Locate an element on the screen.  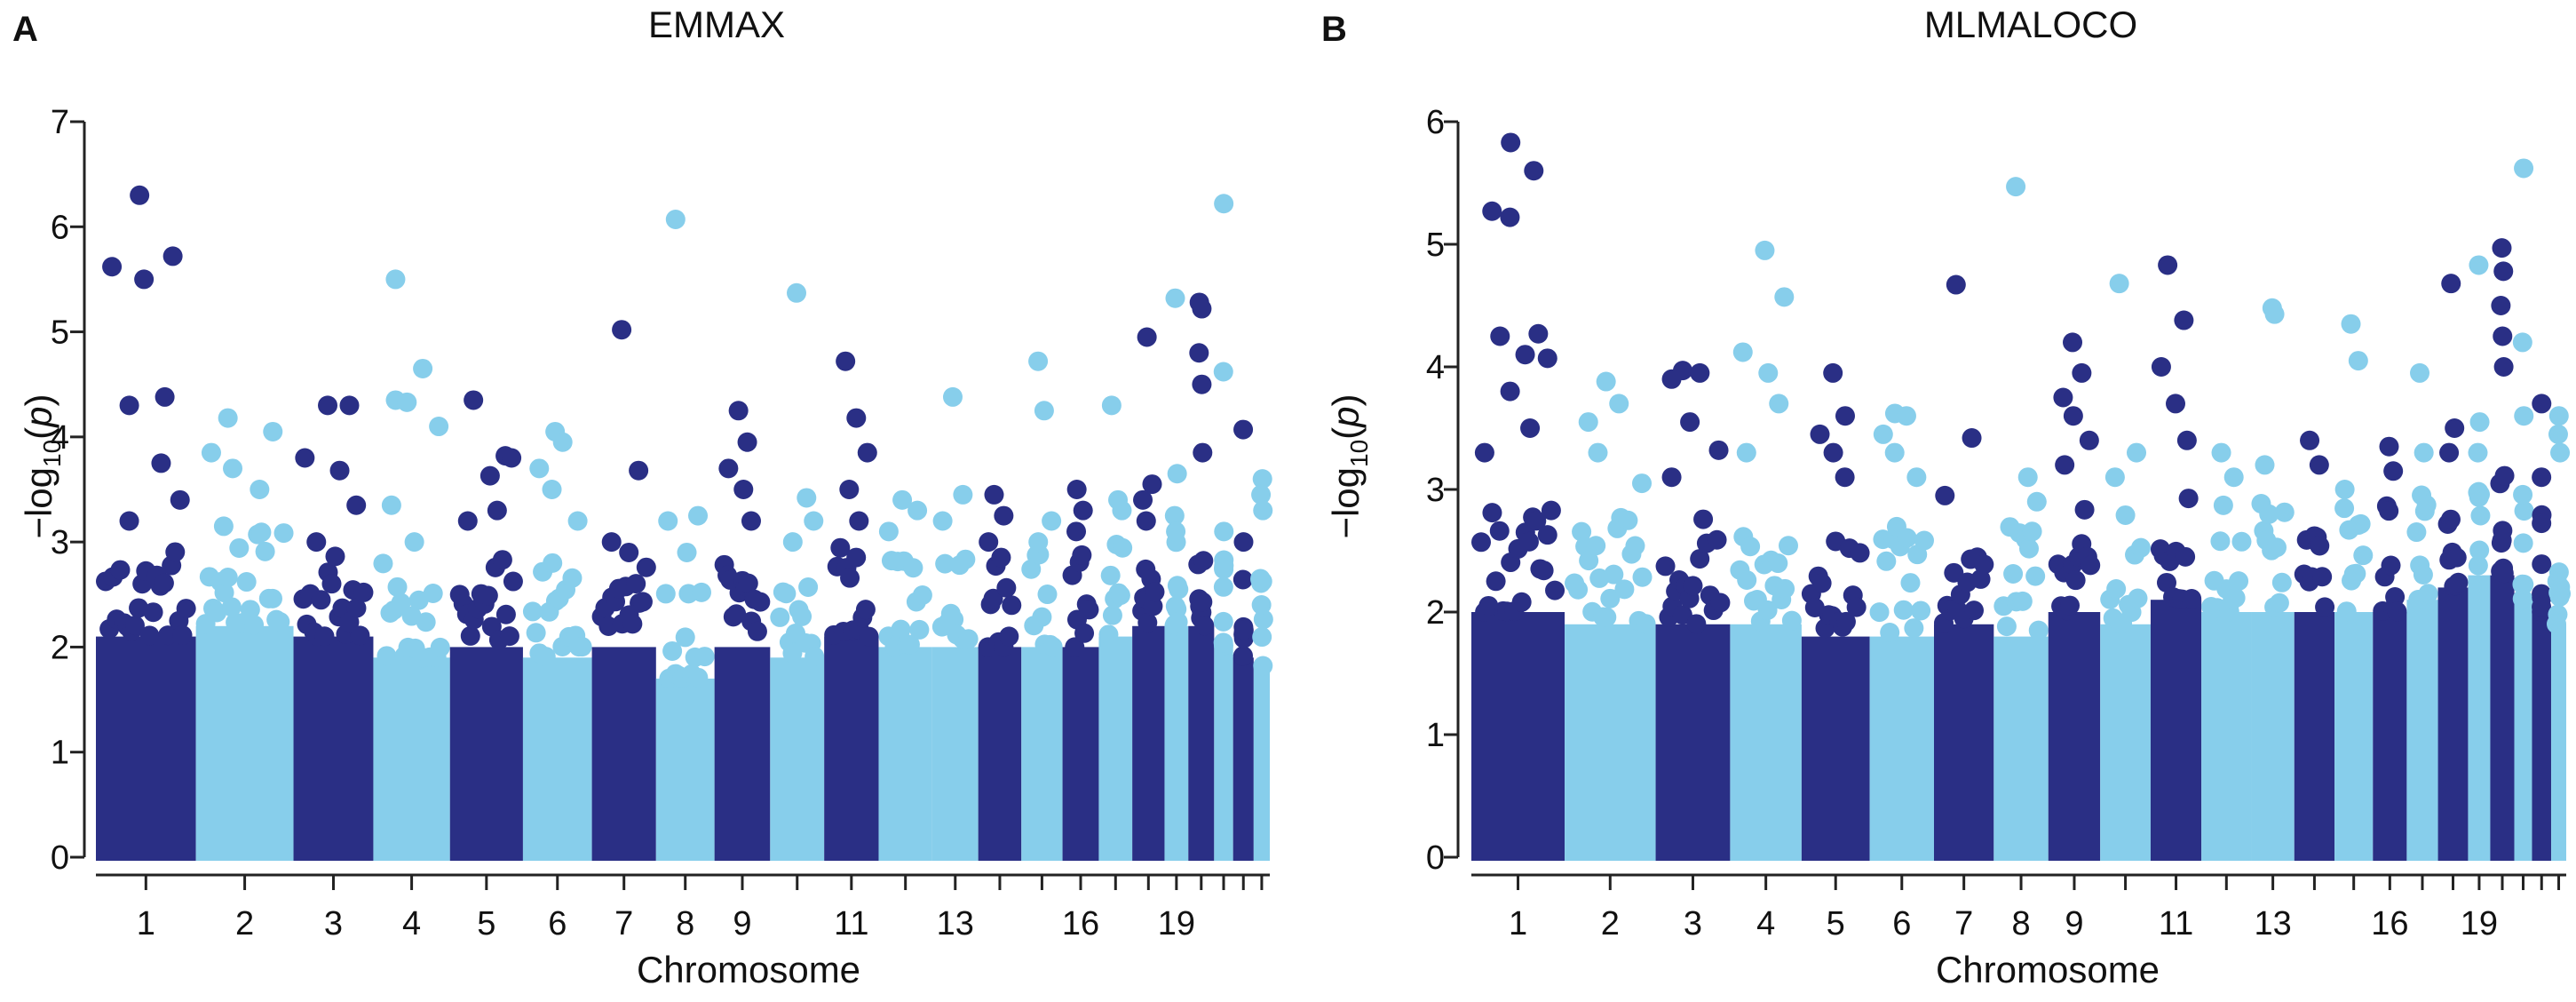
y-tick-label: 4 is located at coordinates (60, 438).